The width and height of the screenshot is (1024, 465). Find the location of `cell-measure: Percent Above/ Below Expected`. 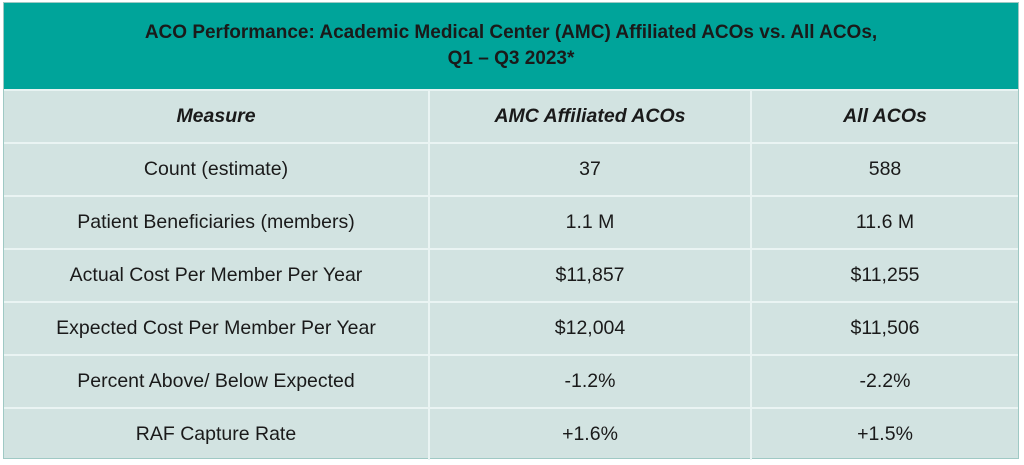

cell-measure: Percent Above/ Below Expected is located at coordinates (217, 382).